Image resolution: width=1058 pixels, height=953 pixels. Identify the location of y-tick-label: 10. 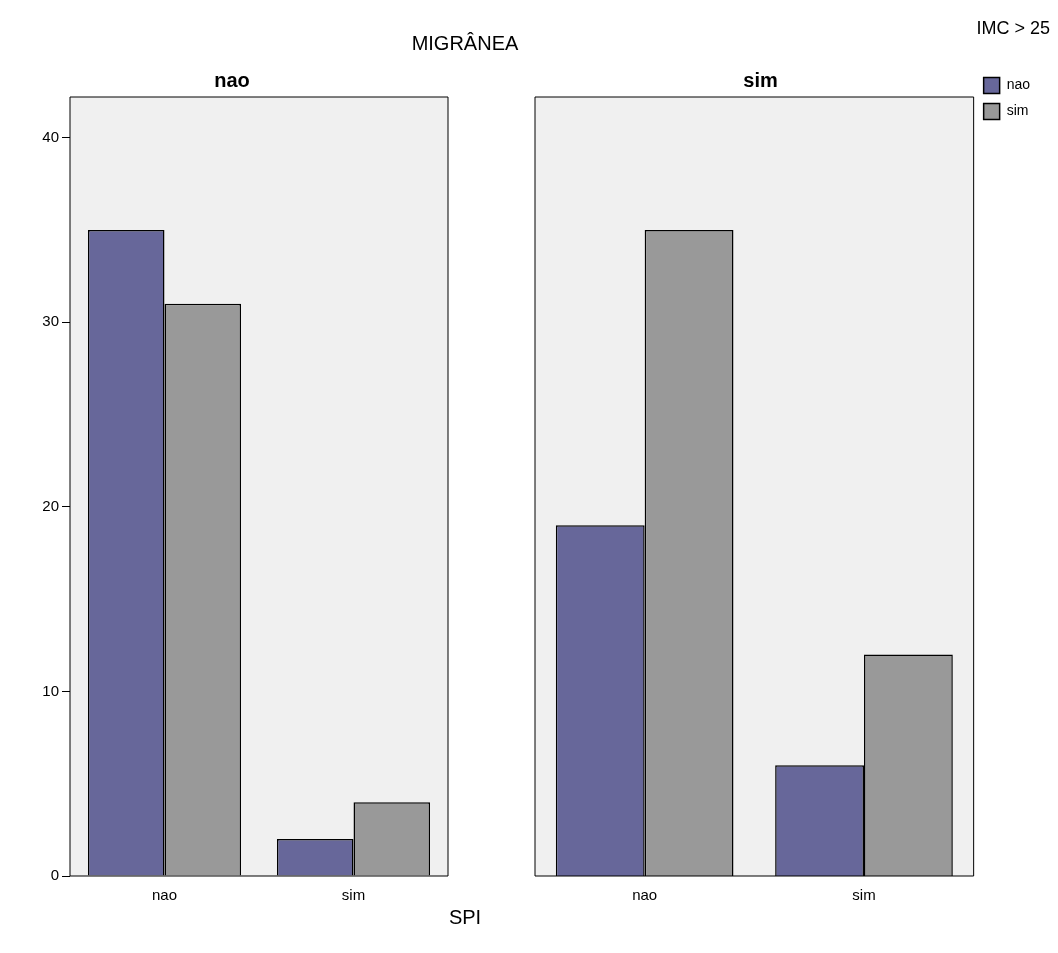
(50, 690).